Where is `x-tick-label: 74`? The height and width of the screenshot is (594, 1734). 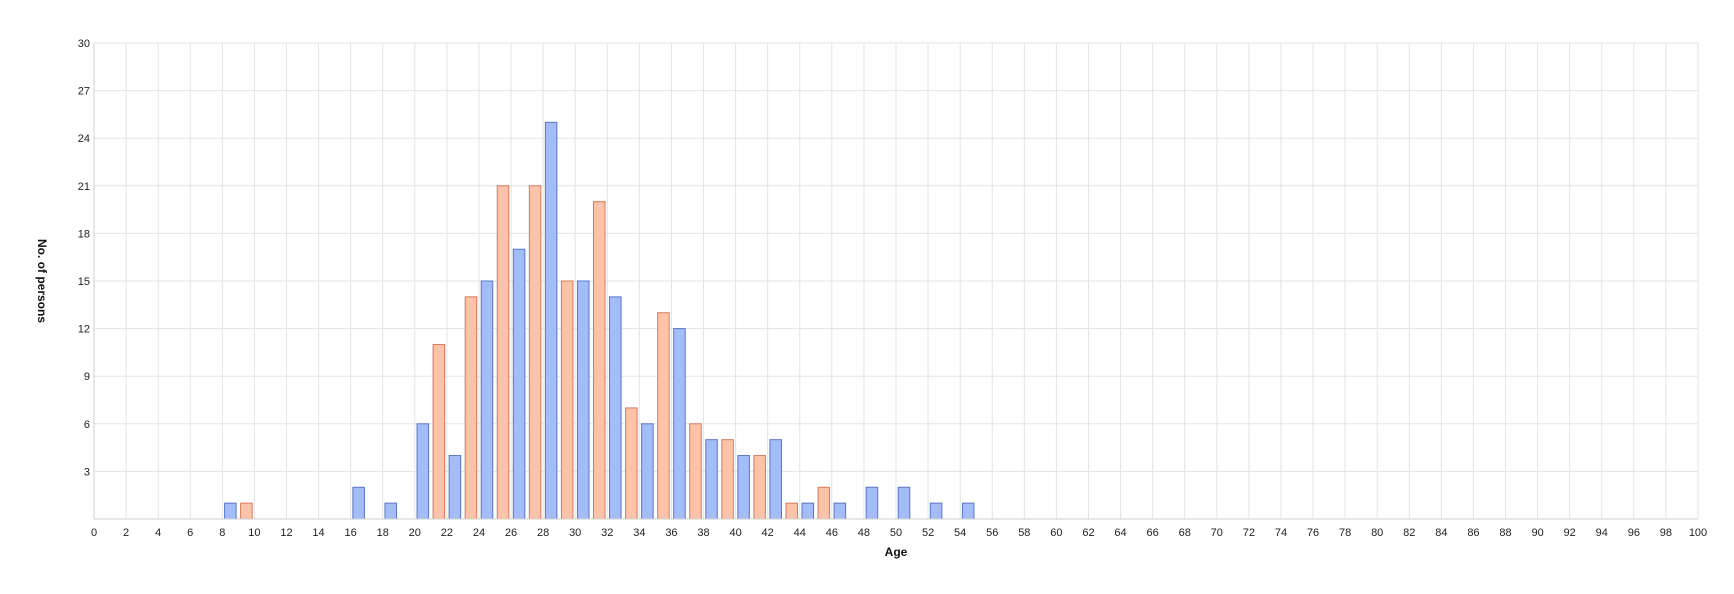 x-tick-label: 74 is located at coordinates (1281, 533).